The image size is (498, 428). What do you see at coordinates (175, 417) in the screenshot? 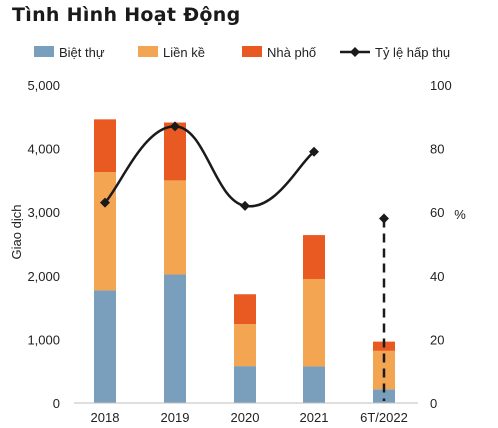
I see `x-tick-label: 2019` at bounding box center [175, 417].